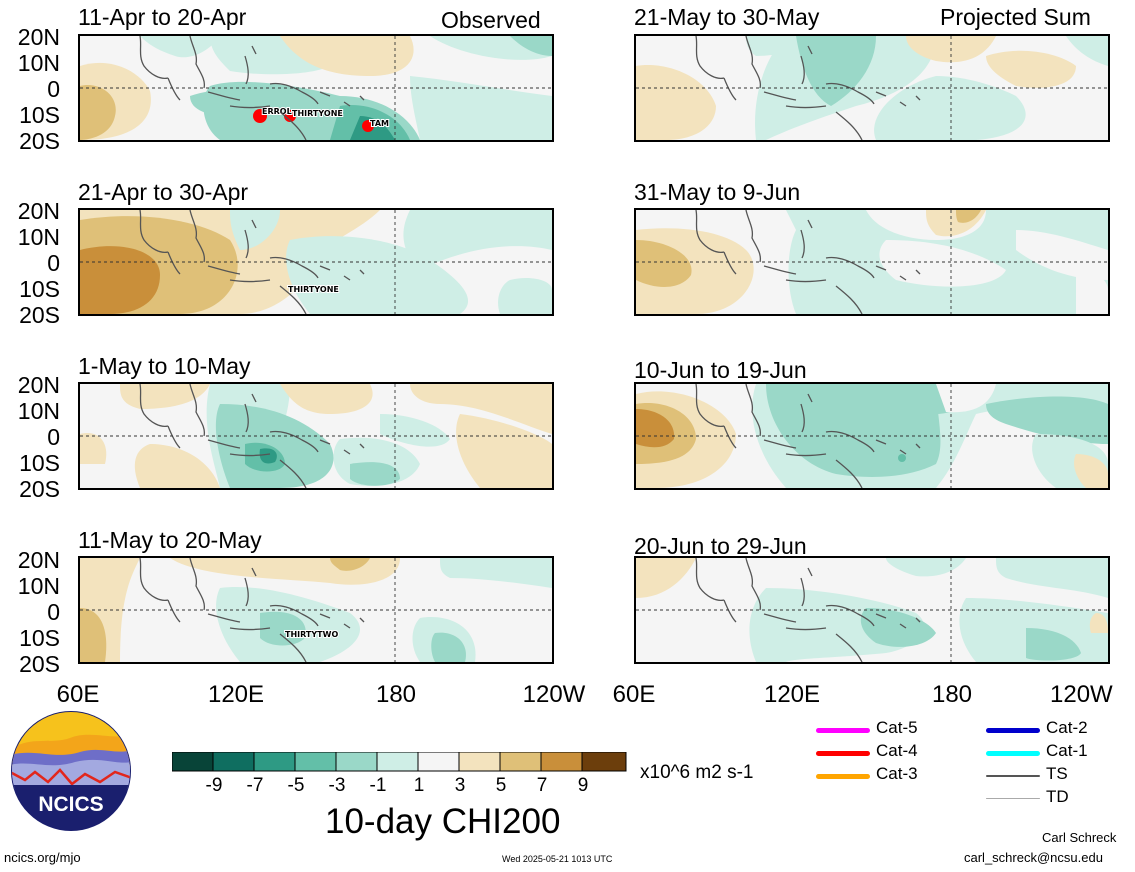 This screenshot has width=1135, height=872. What do you see at coordinates (897, 773) in the screenshot?
I see `legend-label-cat3: Cat-3` at bounding box center [897, 773].